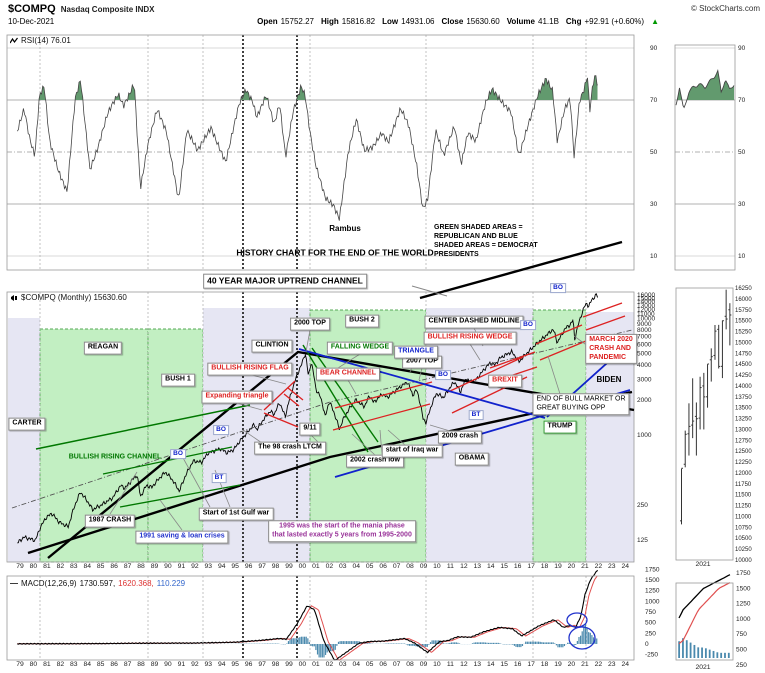  Describe the element at coordinates (743, 354) in the screenshot. I see `axis-label: 14750` at that location.